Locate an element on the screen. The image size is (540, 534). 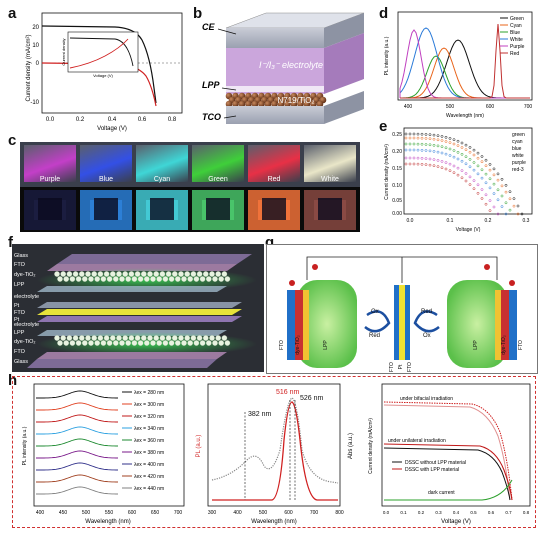
panel-e-ytick-1: 0.20 is located at coordinates (397, 152).